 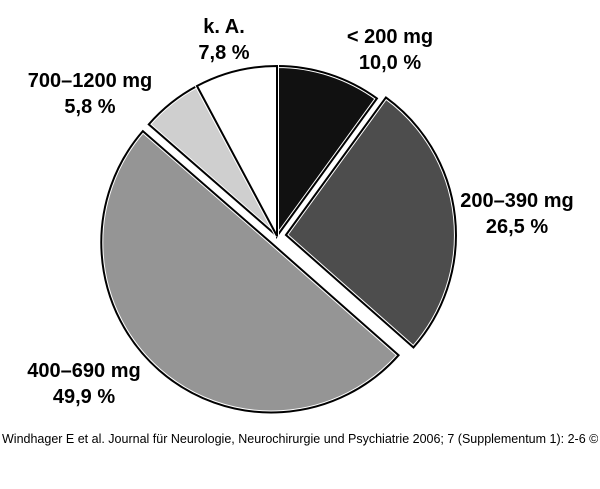 I want to click on slice-label-name: 200–390 mg, so click(x=517, y=201).